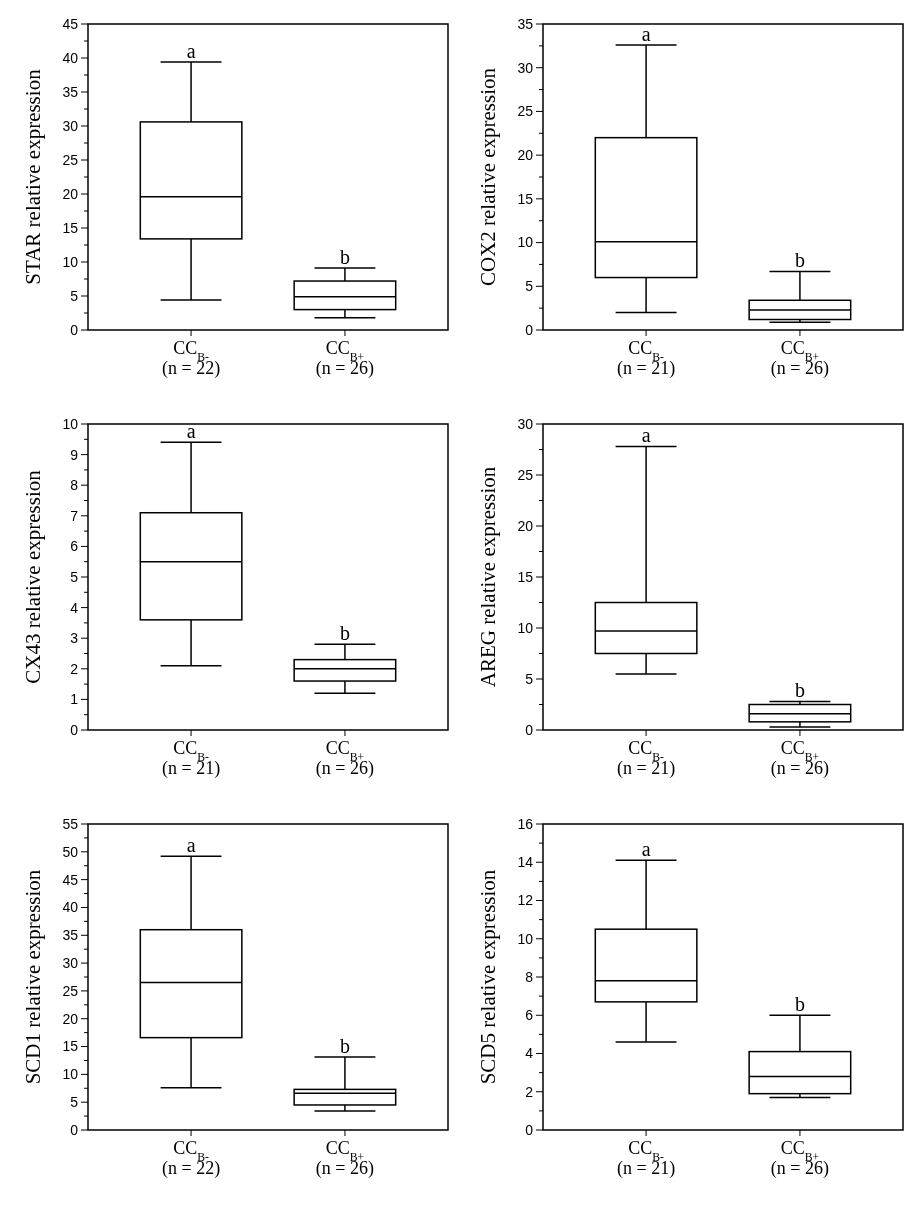  What do you see at coordinates (74, 454) in the screenshot?
I see `y-tick-label: 9` at bounding box center [74, 454].